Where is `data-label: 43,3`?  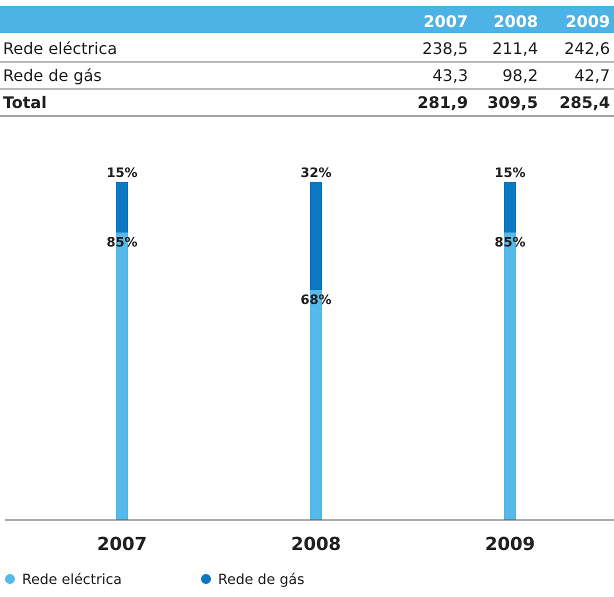
data-label: 43,3 is located at coordinates (450, 75).